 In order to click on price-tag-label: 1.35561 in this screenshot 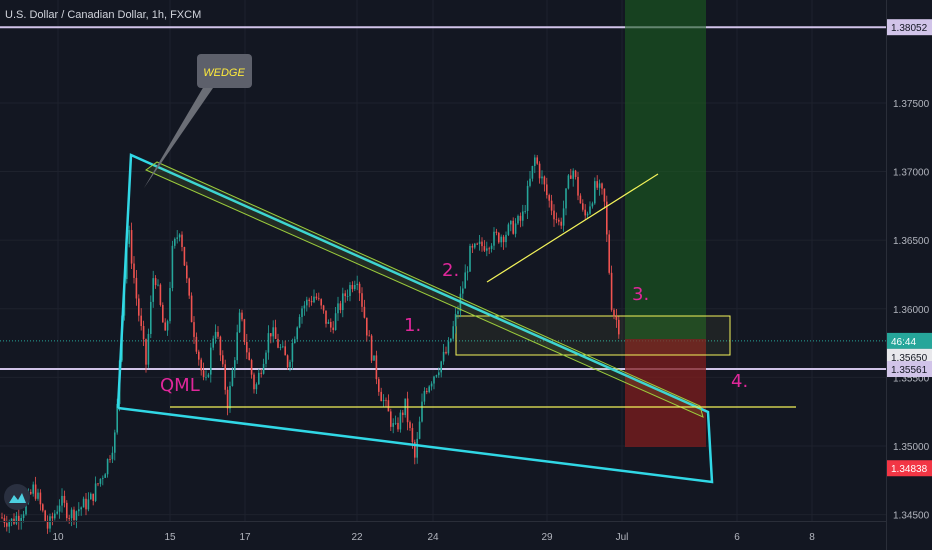, I will do `click(909, 370)`.